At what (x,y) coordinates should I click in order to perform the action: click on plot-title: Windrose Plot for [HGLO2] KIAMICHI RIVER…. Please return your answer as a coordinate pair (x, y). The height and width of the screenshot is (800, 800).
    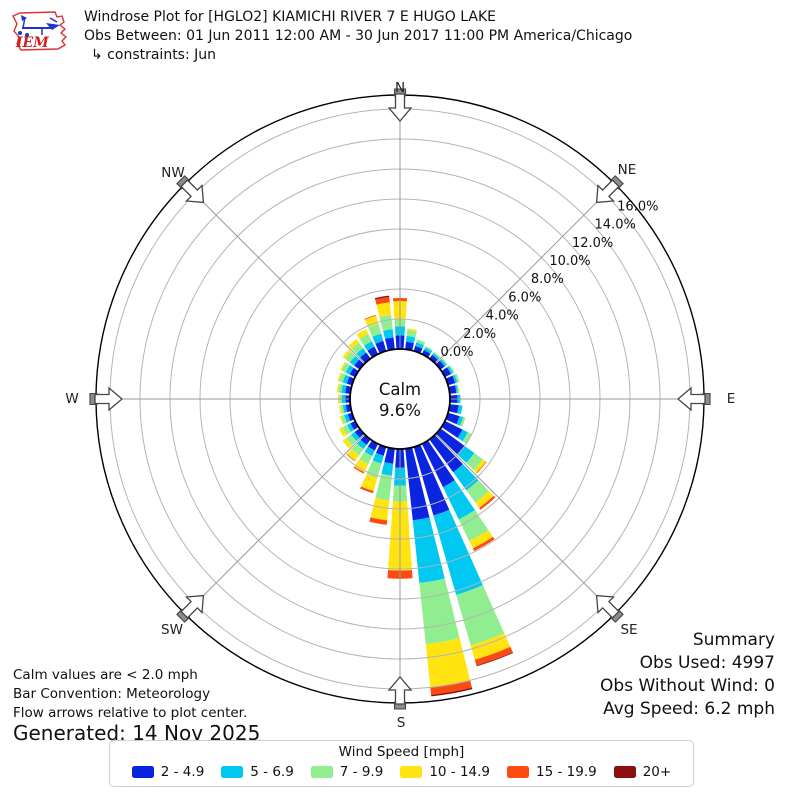
    Looking at the image, I should click on (290, 17).